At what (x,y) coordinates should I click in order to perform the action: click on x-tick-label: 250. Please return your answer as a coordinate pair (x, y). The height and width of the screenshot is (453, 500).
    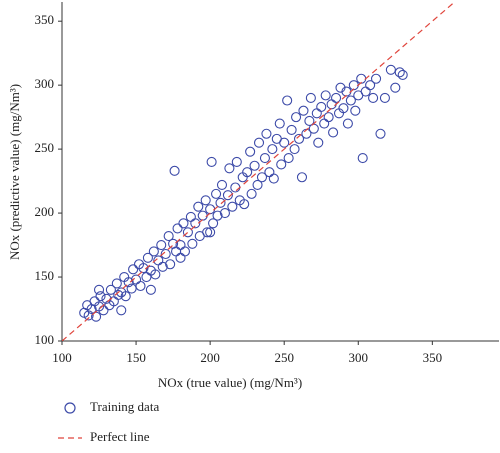
    Looking at the image, I should click on (284, 357).